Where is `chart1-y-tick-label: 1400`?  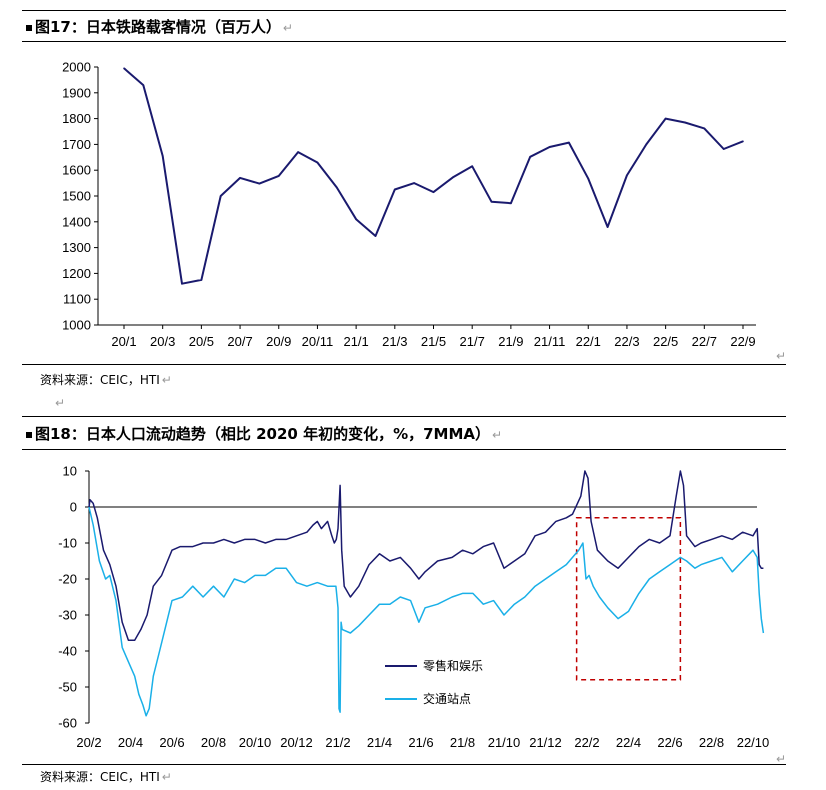
chart1-y-tick-label: 1400 is located at coordinates (76, 221).